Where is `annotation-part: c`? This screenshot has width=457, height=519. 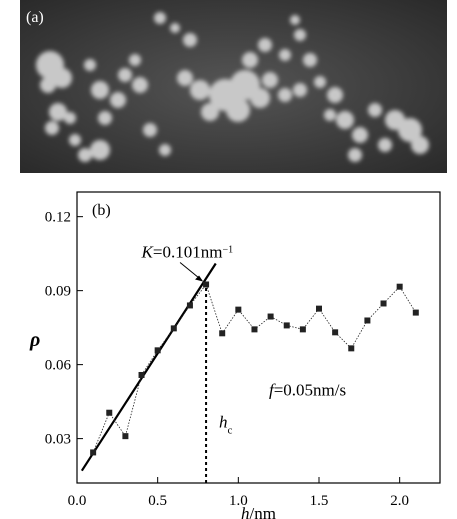 annotation-part: c is located at coordinates (229, 431).